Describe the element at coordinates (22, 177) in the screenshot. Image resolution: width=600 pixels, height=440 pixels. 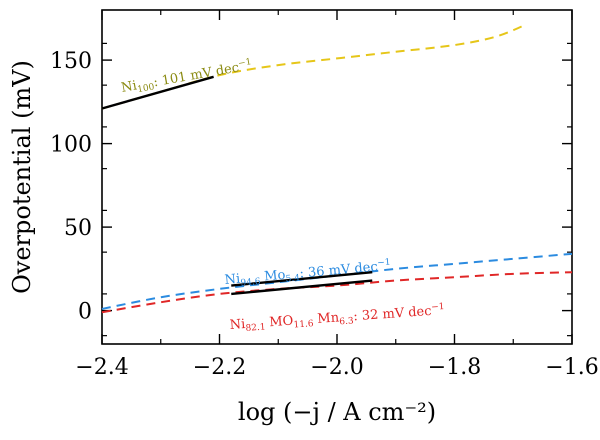
I see `y-axis-label: Overpotential (mV)` at that location.